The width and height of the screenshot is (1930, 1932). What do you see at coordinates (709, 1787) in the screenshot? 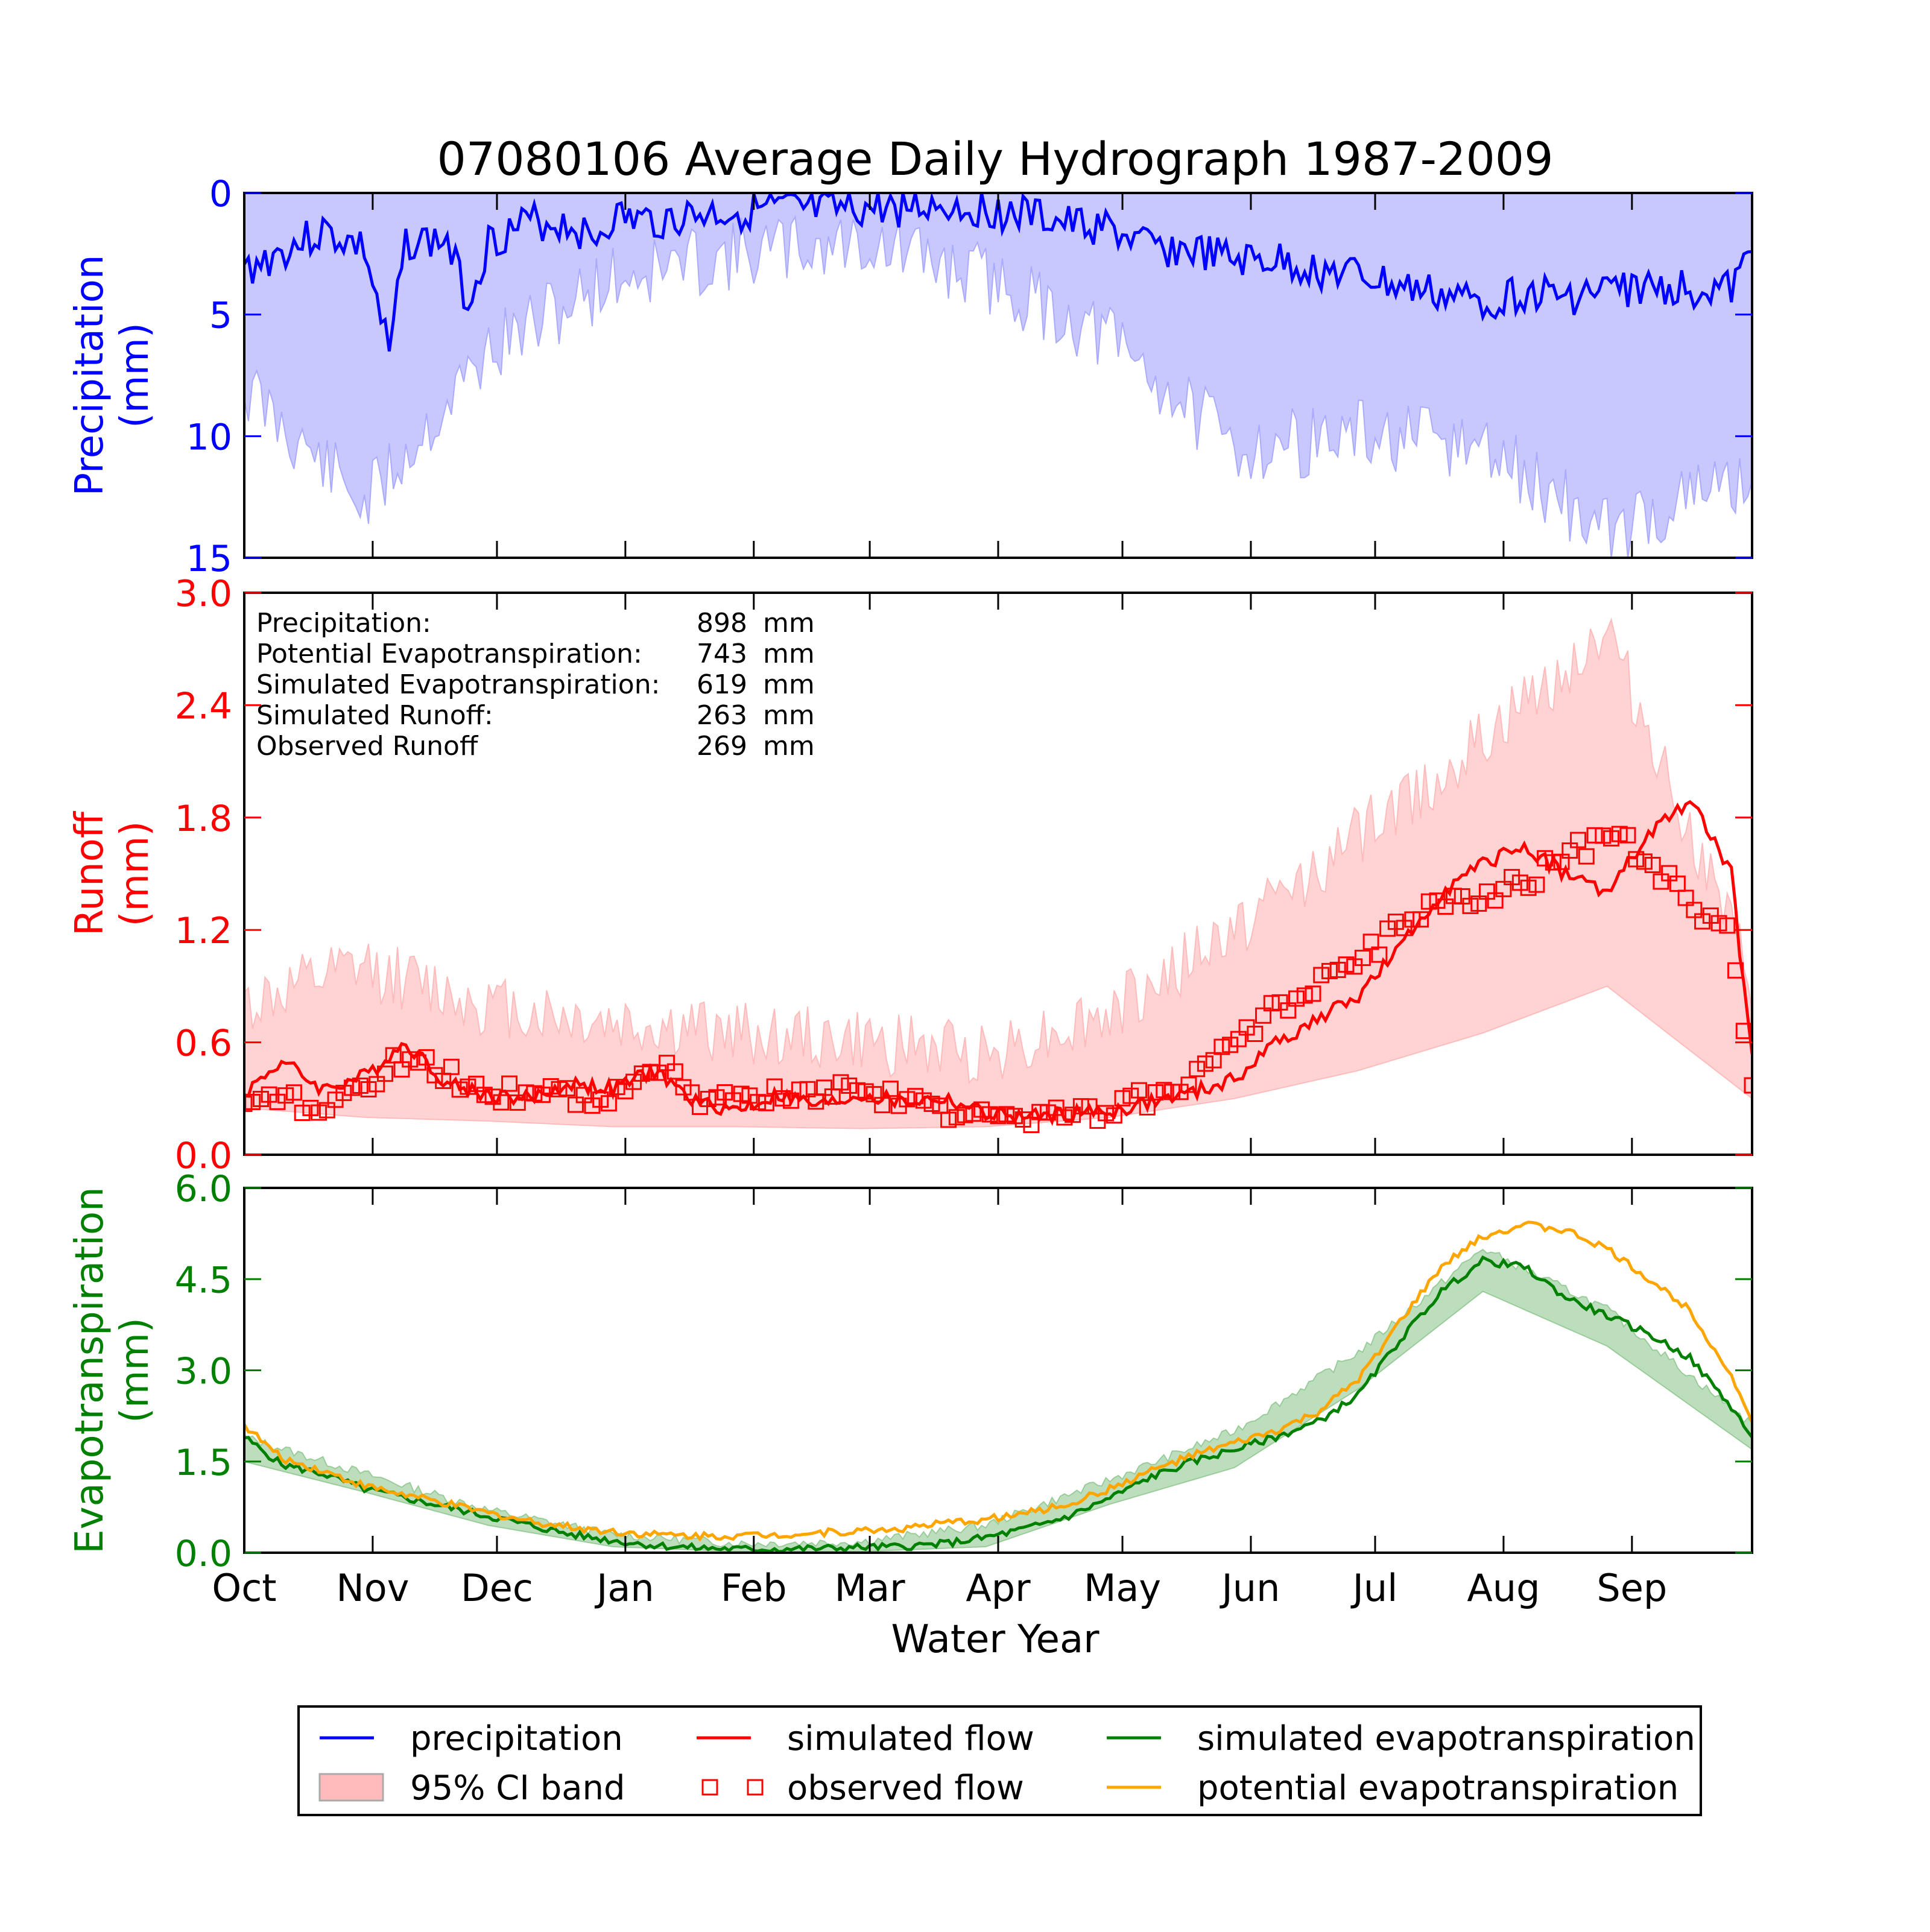
I see `legend-swatch-marker` at bounding box center [709, 1787].